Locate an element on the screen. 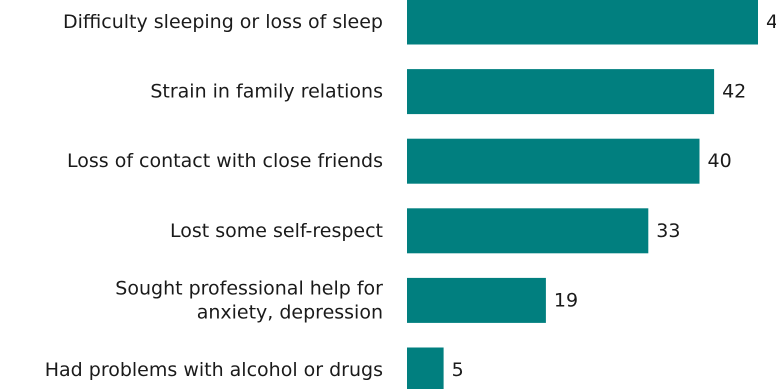 This screenshot has height=389, width=776. value-label-1: 48 is located at coordinates (771, 22).